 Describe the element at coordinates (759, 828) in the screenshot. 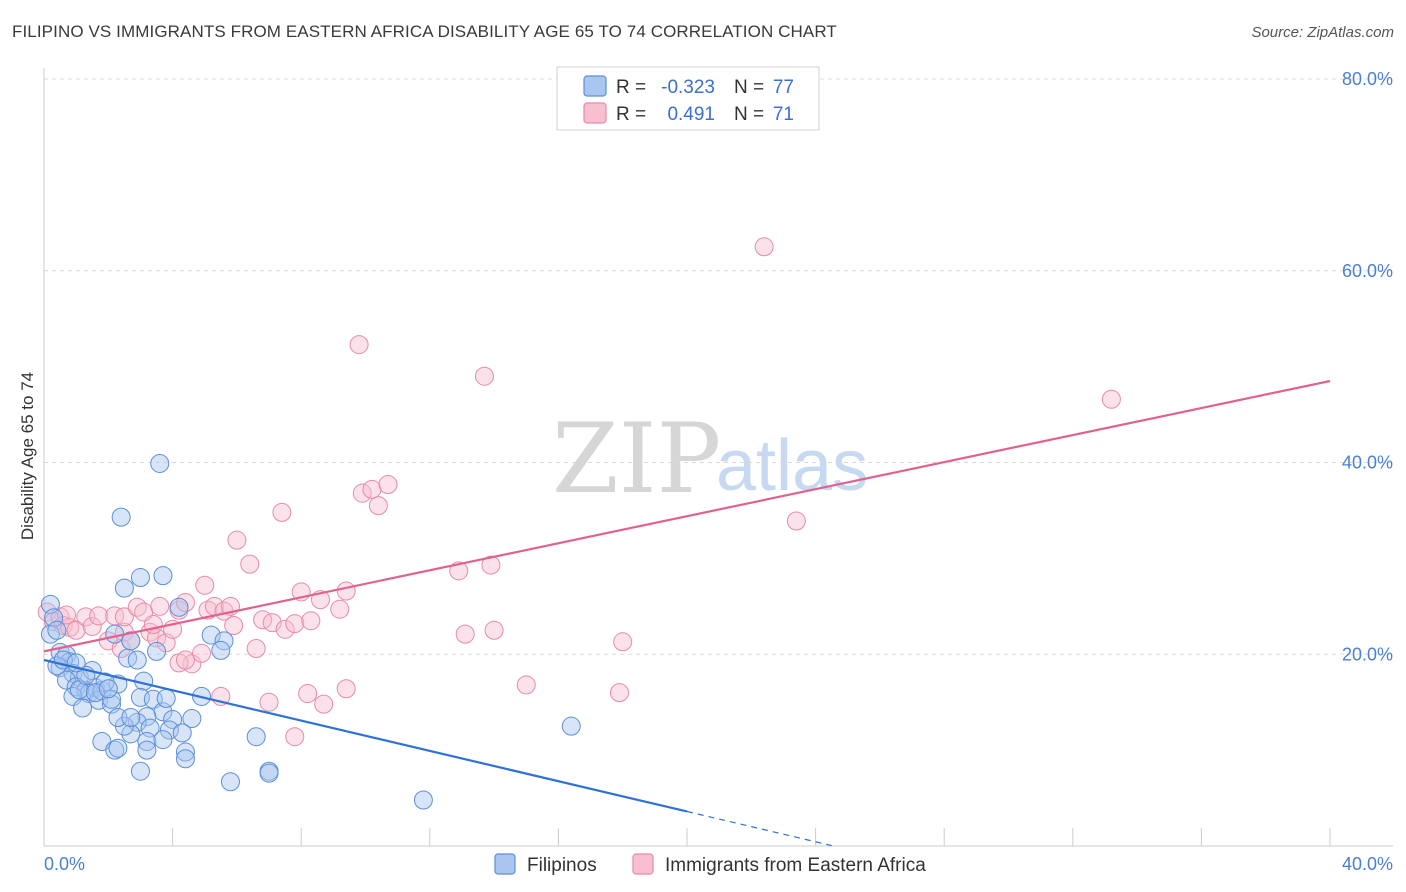

I see `filipinos-trend-line-extension` at that location.